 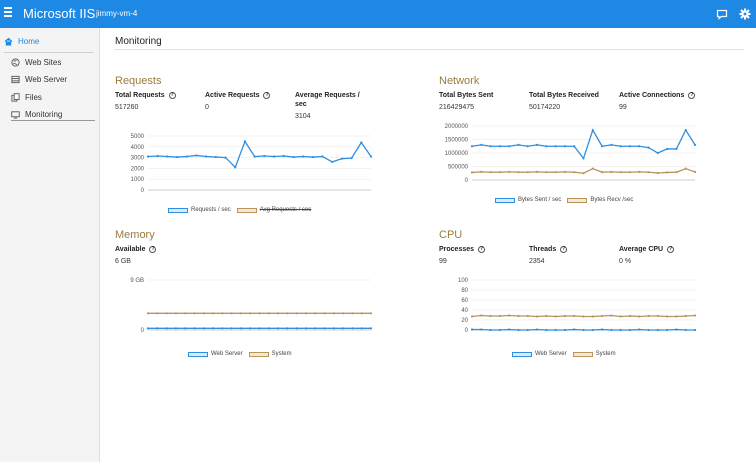 What do you see at coordinates (9, 14) in the screenshot?
I see `hamburger-icon` at bounding box center [9, 14].